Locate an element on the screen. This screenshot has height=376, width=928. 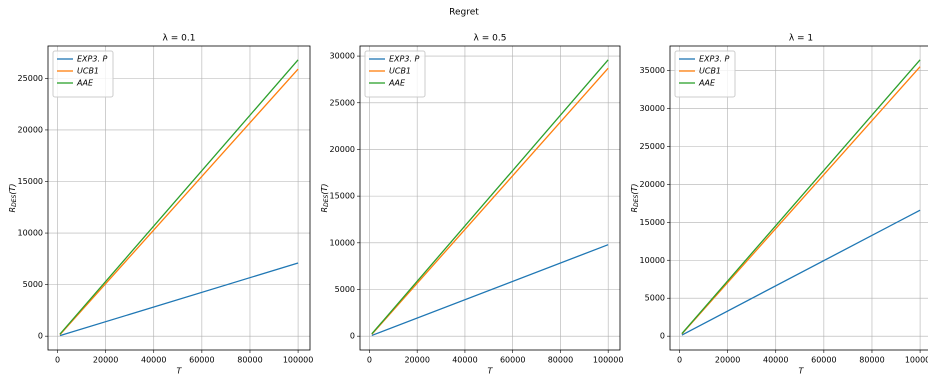
subplot-title: λ = 0.1 is located at coordinates (179, 39).